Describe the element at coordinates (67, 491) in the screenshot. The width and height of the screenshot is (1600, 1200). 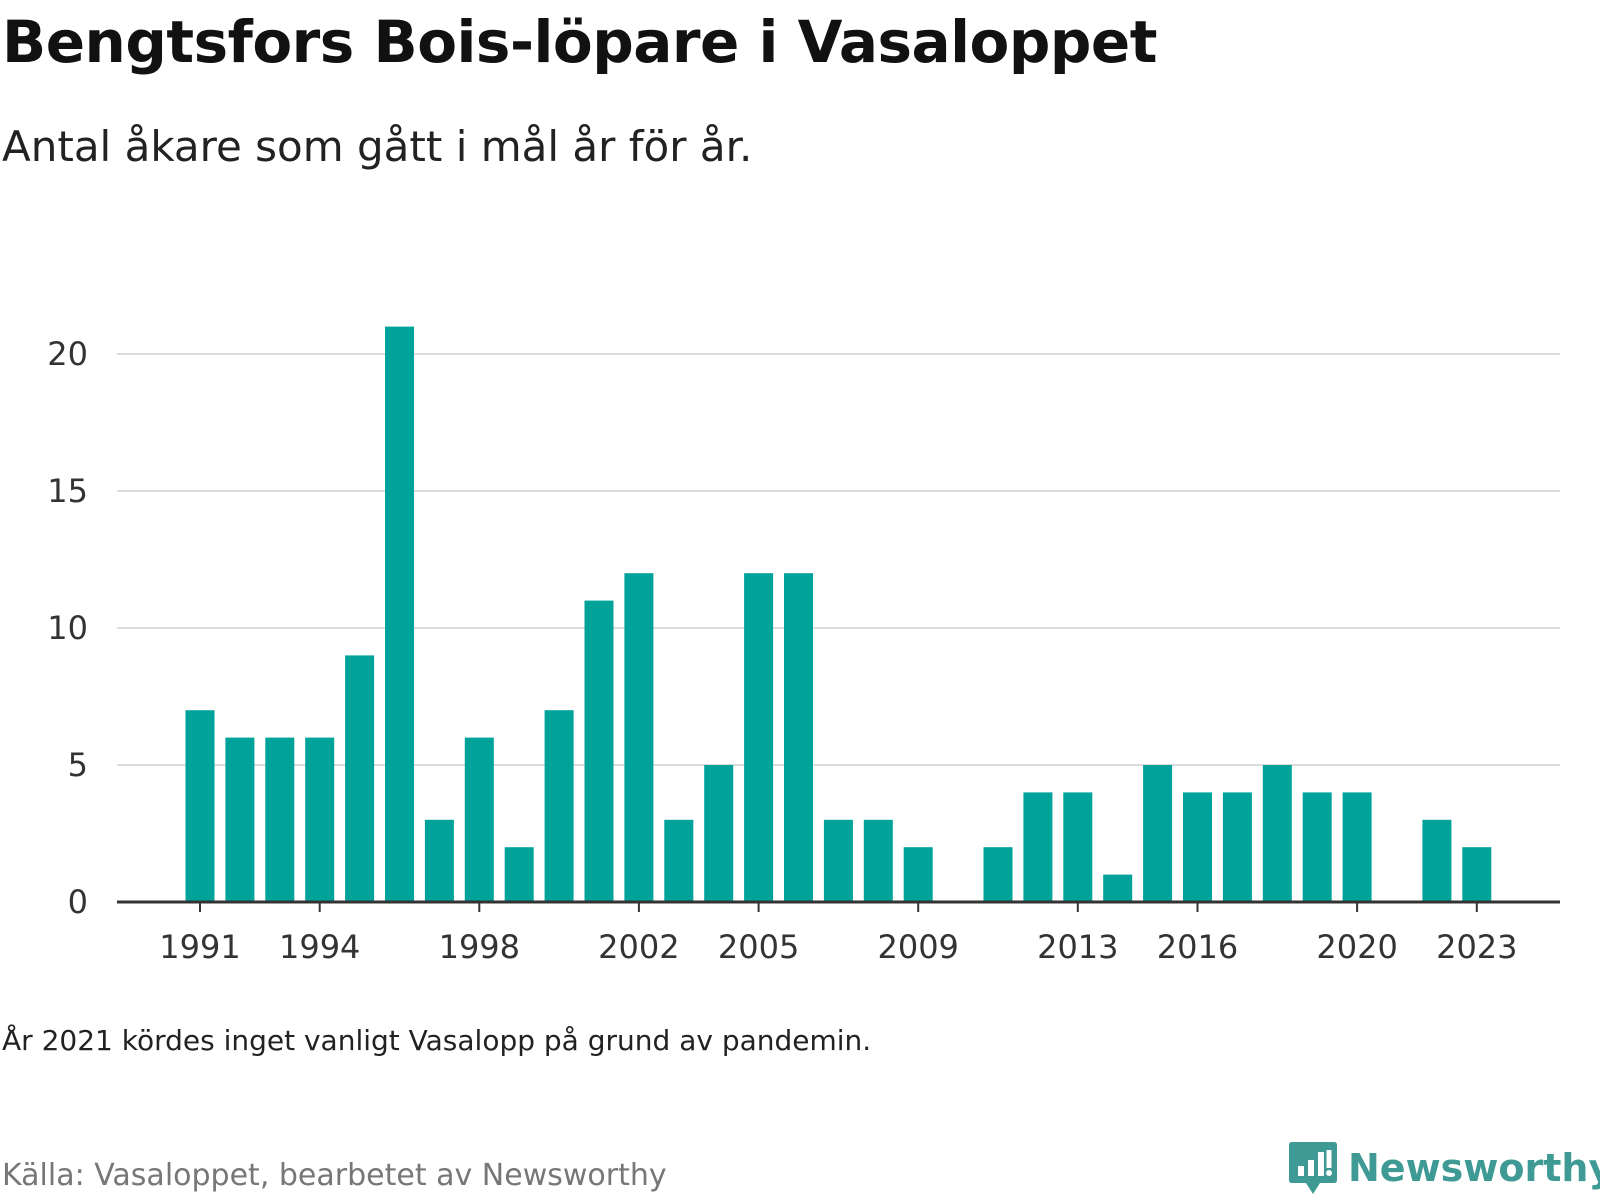
I see `y-tick-label: 15` at that location.